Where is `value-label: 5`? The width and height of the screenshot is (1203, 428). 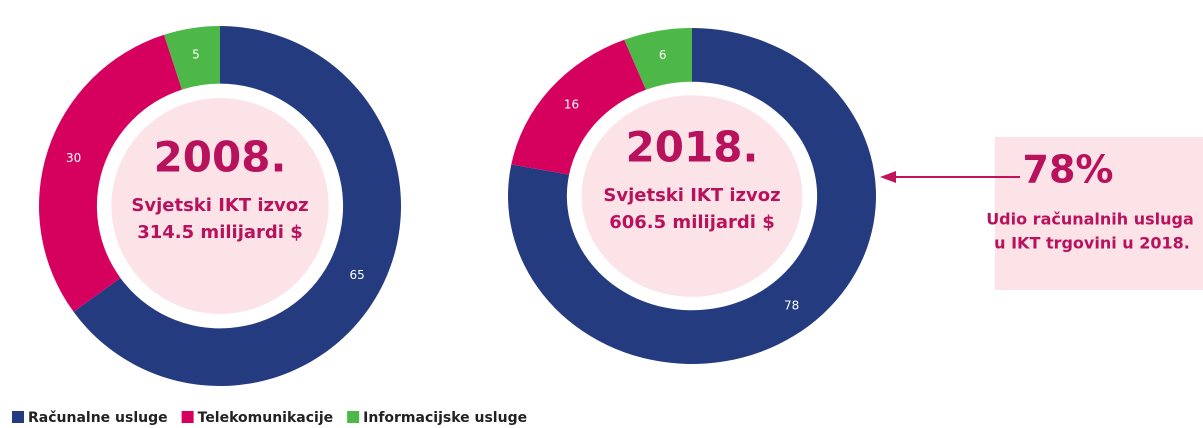
value-label: 5 is located at coordinates (196, 54).